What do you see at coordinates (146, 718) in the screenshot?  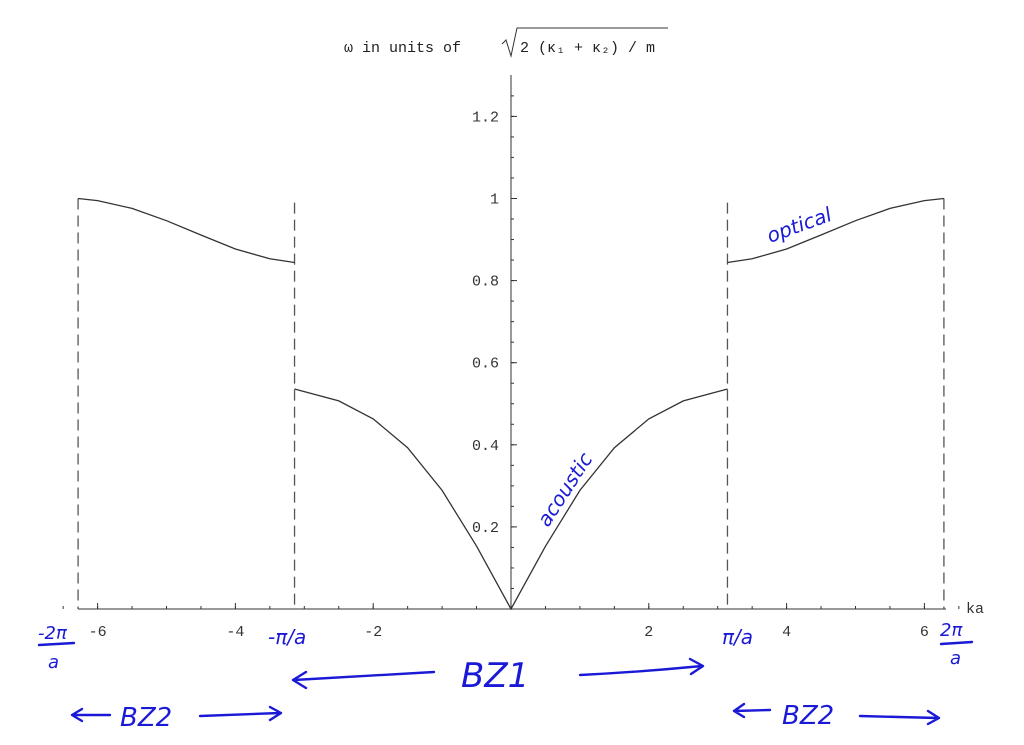 I see `bz2-left-label: BZ2` at bounding box center [146, 718].